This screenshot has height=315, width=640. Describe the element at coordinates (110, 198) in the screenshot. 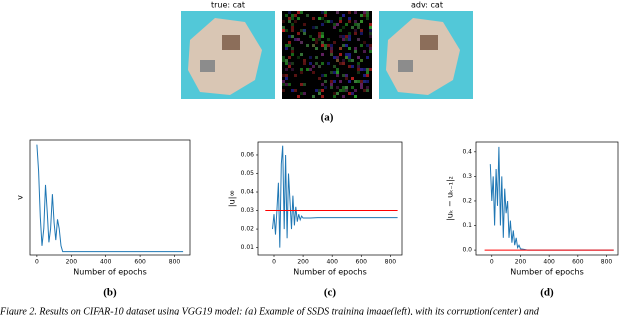

I see `data-line` at that location.